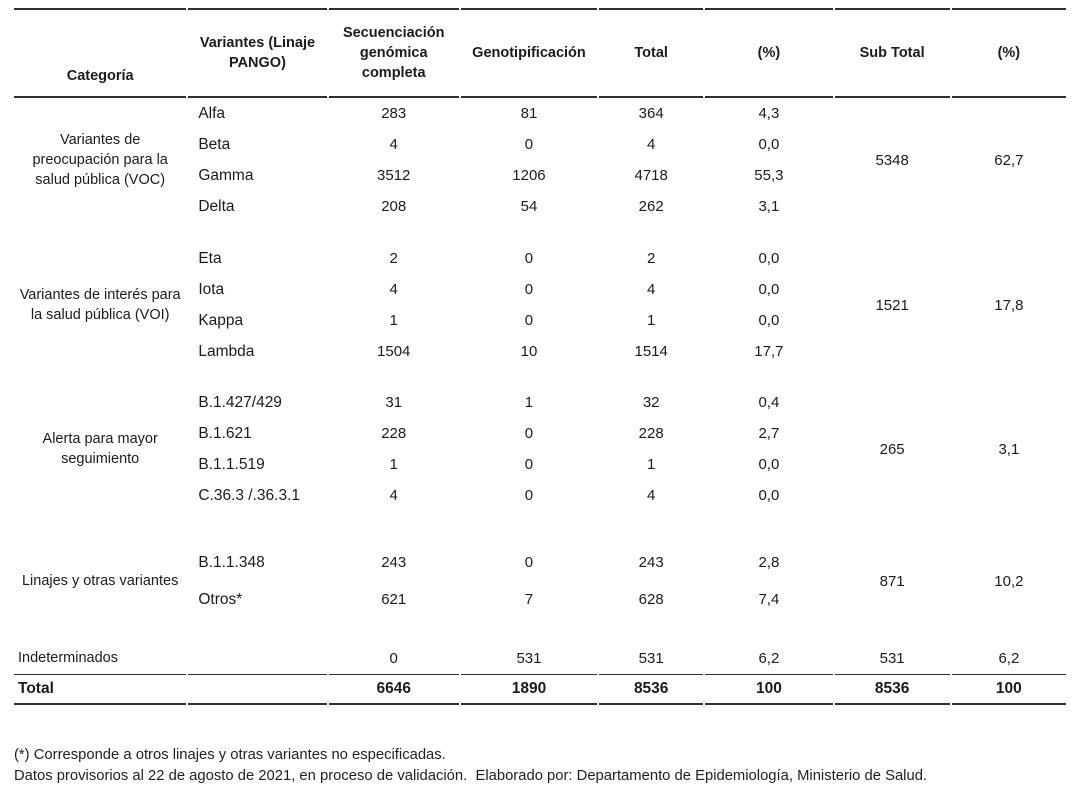  I want to click on pct-cell: 6,2, so click(769, 658).